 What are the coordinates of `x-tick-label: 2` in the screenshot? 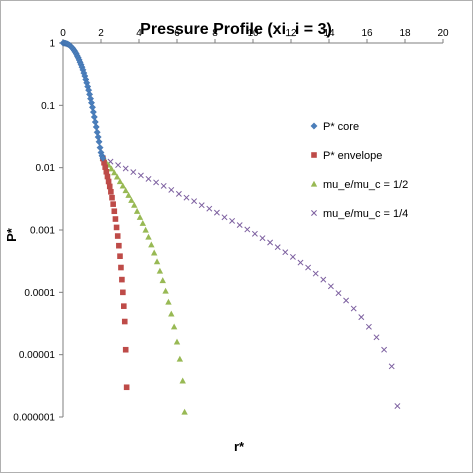 It's located at (101, 33).